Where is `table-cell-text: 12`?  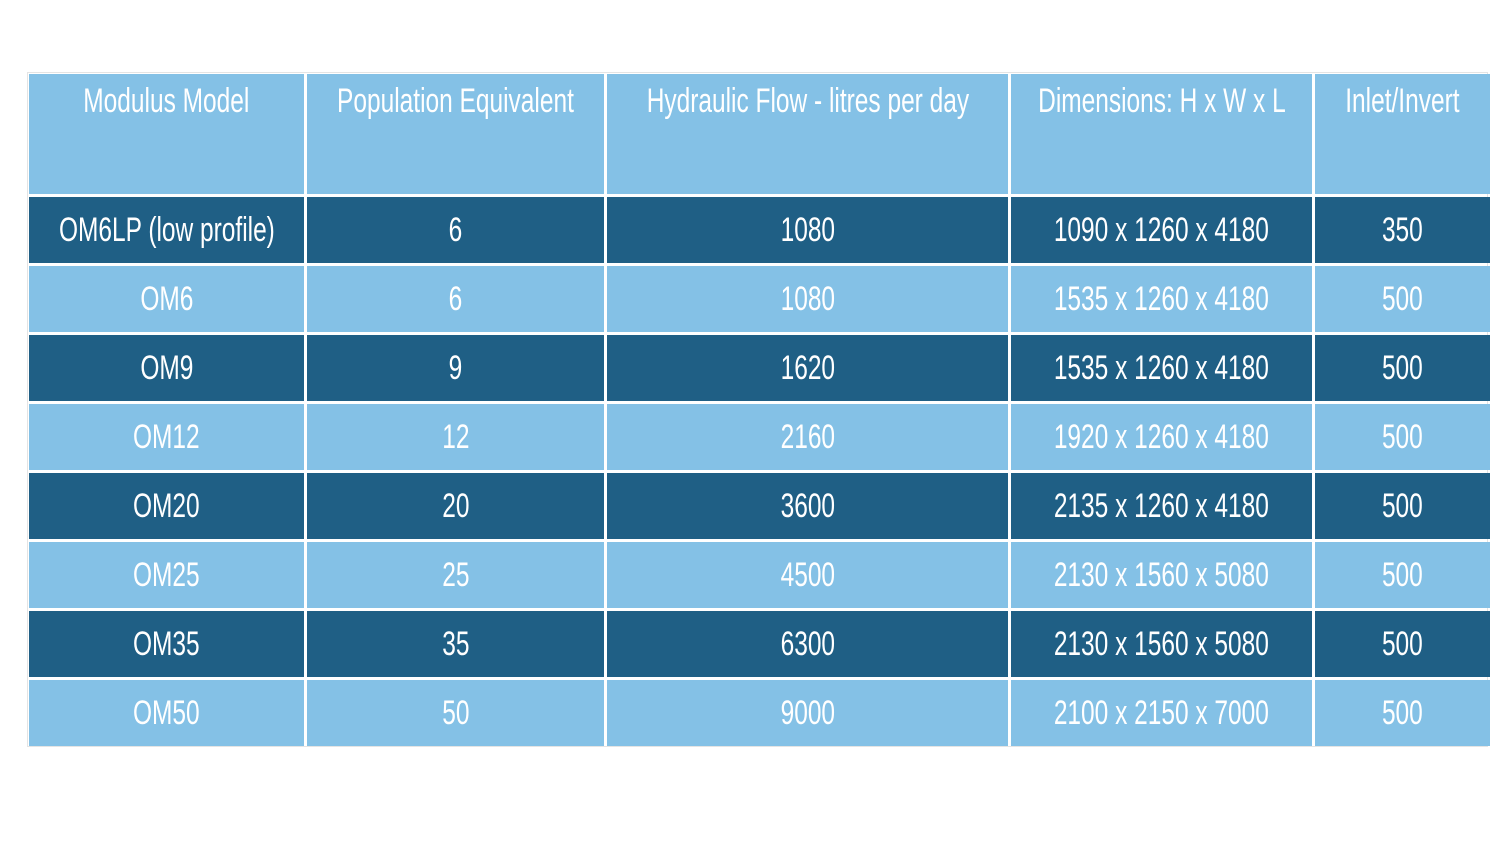 table-cell-text: 12 is located at coordinates (455, 436).